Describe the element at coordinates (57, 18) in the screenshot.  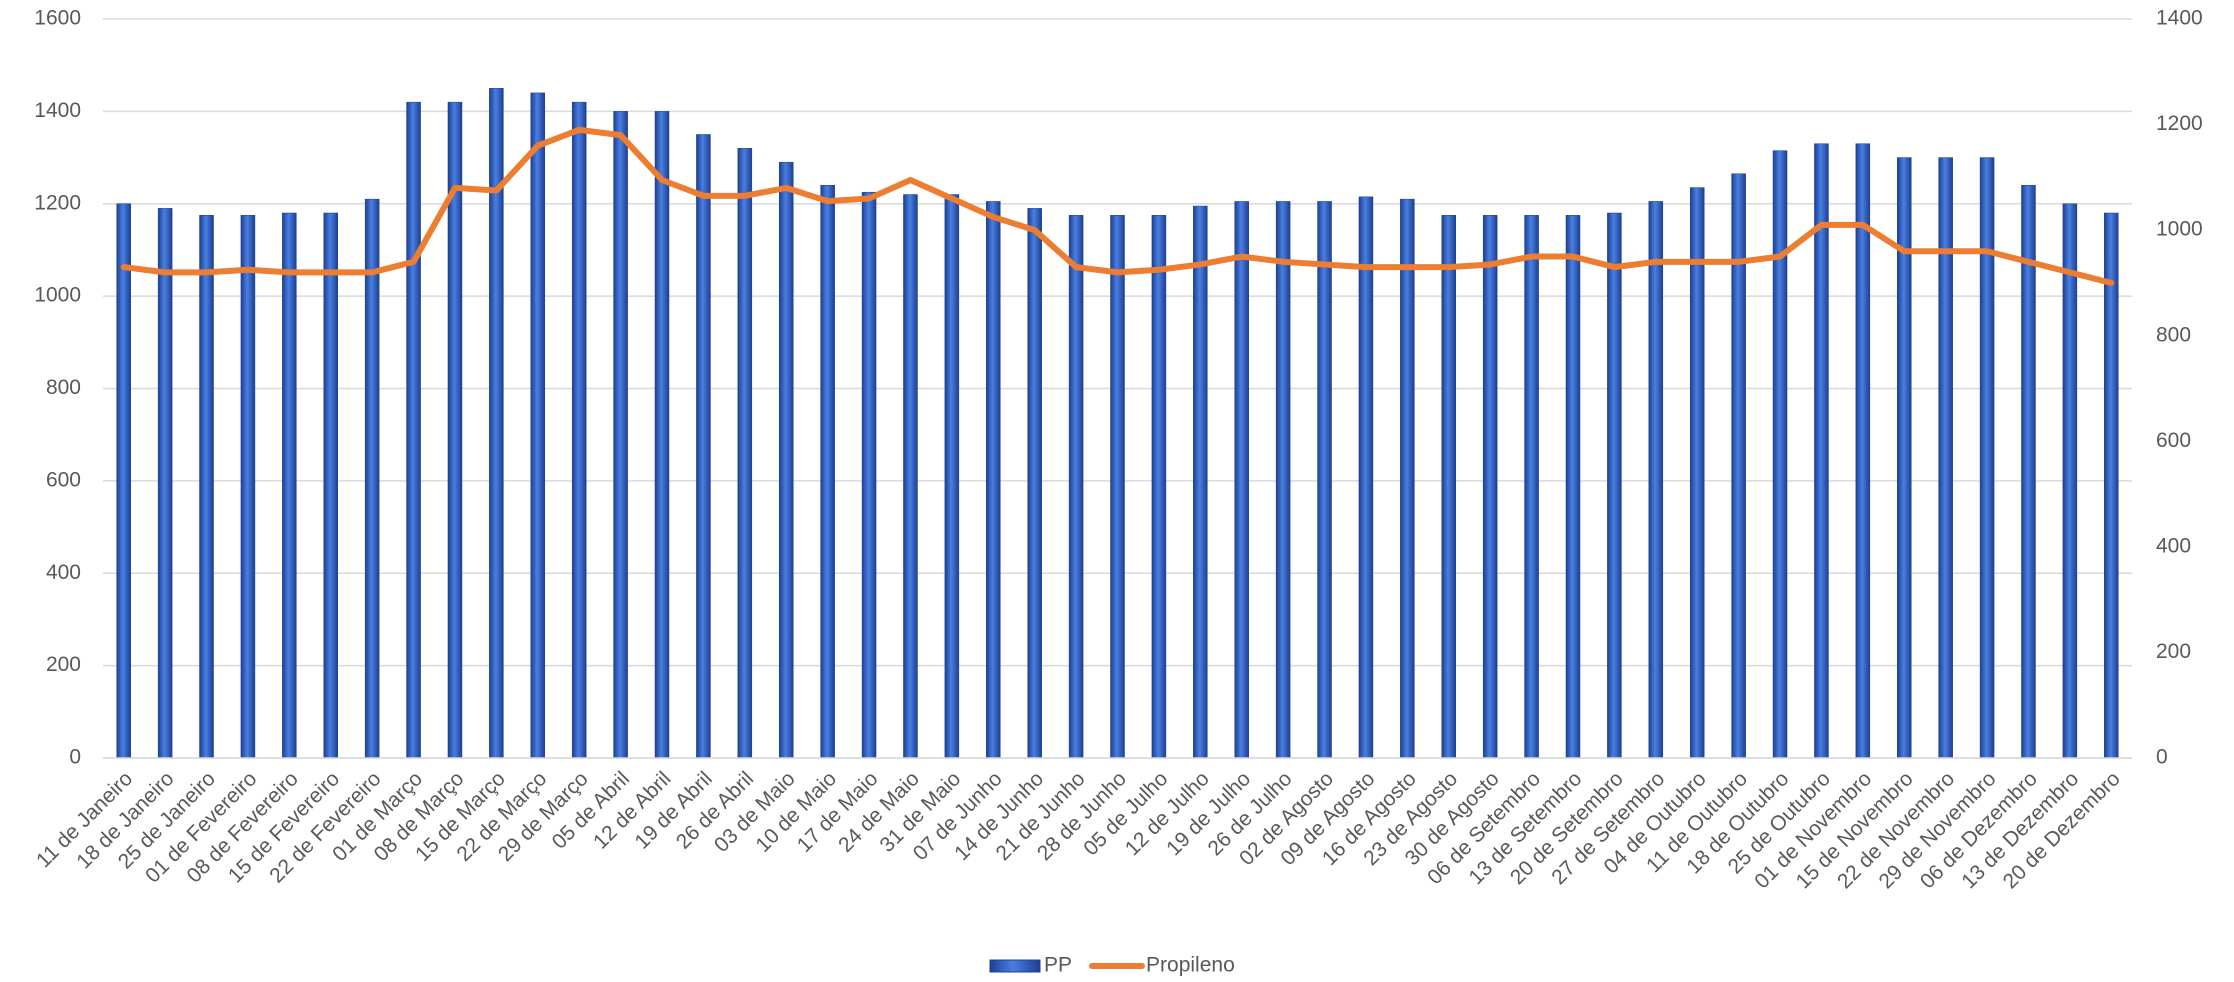
I see `y-tick-label: 1600` at that location.